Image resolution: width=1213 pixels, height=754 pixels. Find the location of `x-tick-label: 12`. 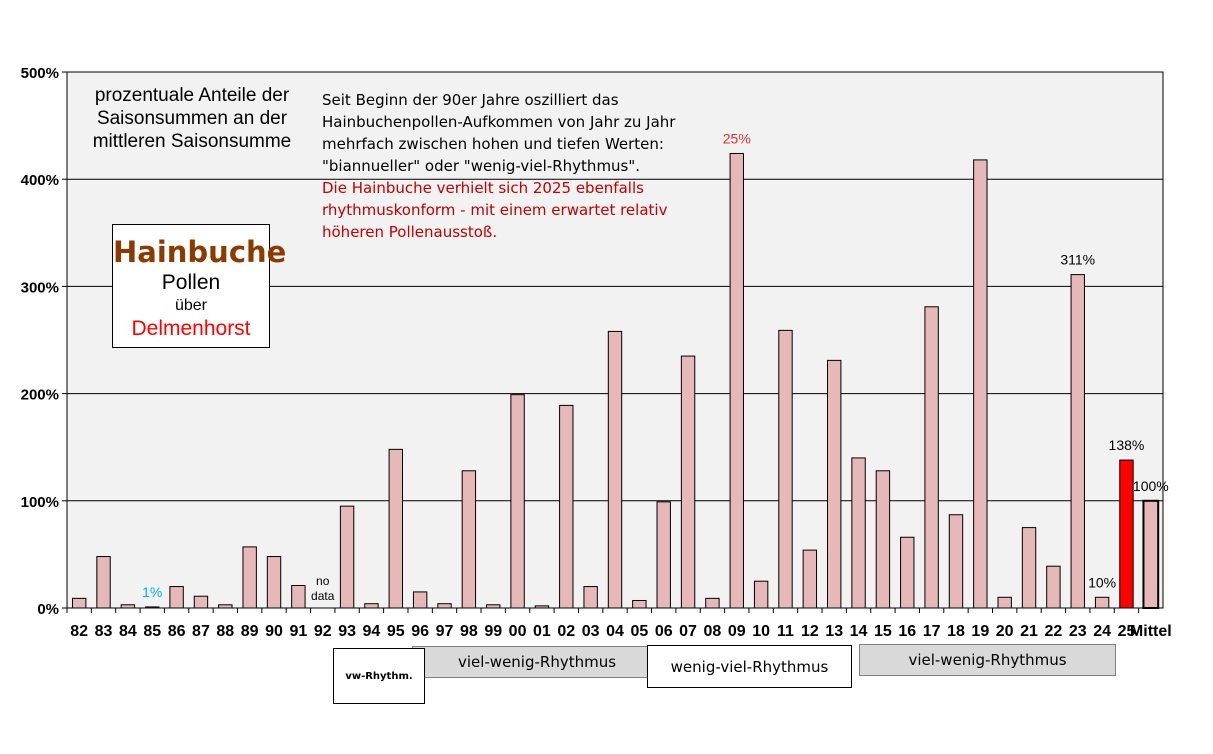

x-tick-label: 12 is located at coordinates (810, 631).